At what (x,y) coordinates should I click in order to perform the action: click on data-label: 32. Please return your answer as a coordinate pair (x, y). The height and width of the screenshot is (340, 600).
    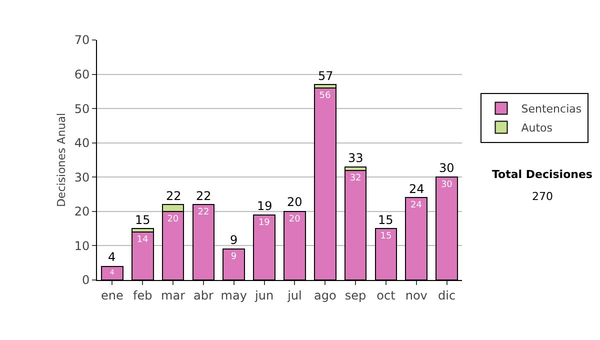
    Looking at the image, I should click on (356, 178).